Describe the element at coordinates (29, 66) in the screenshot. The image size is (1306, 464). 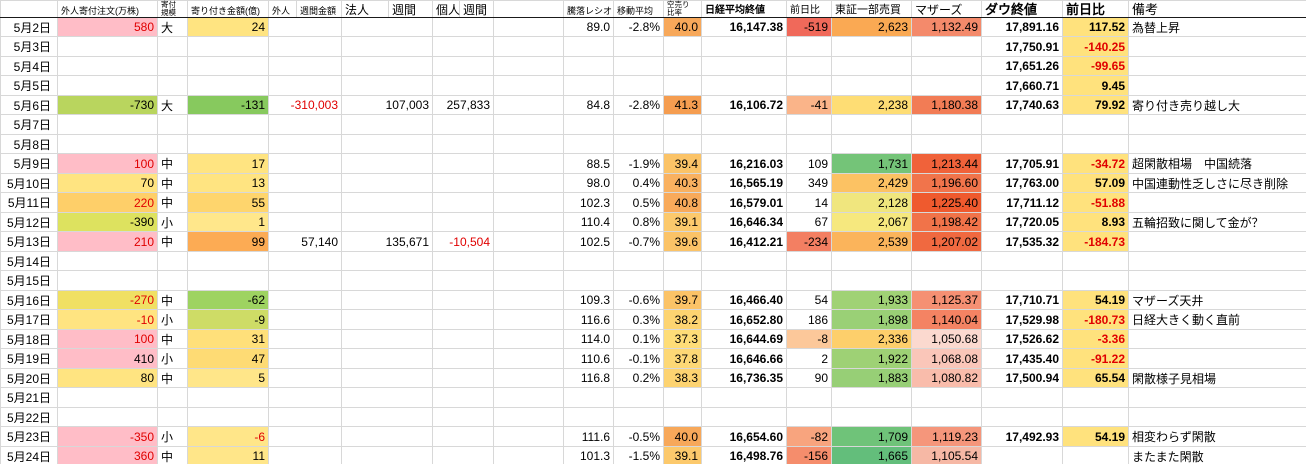
I see `date-cell: 5月4日` at that location.